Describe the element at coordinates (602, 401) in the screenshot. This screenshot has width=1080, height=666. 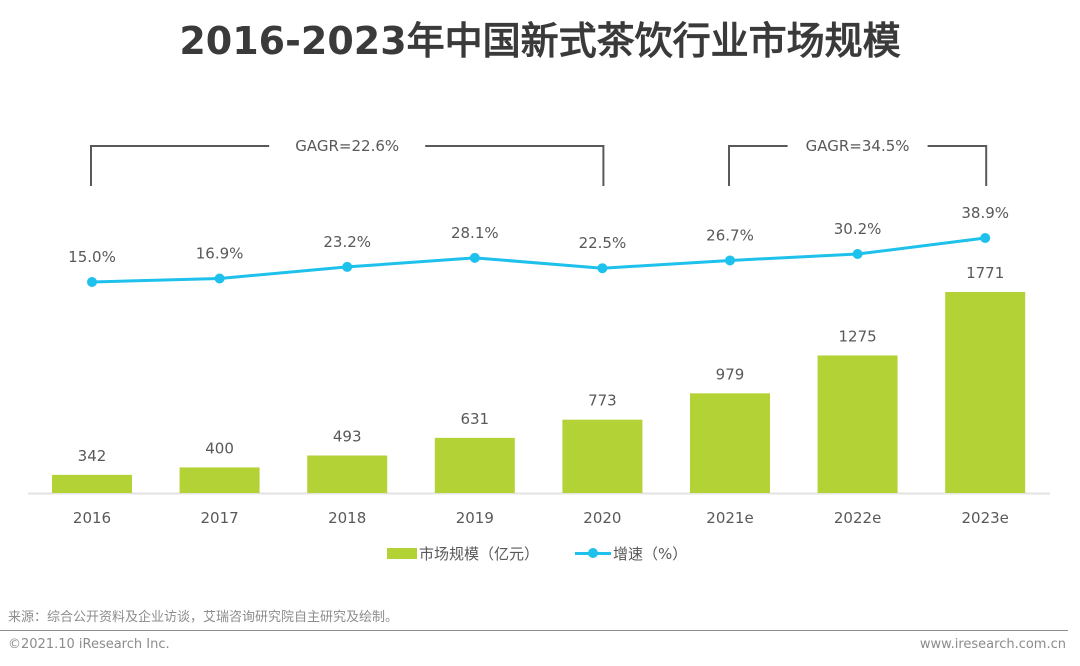
I see `bar-value-label: 773` at that location.